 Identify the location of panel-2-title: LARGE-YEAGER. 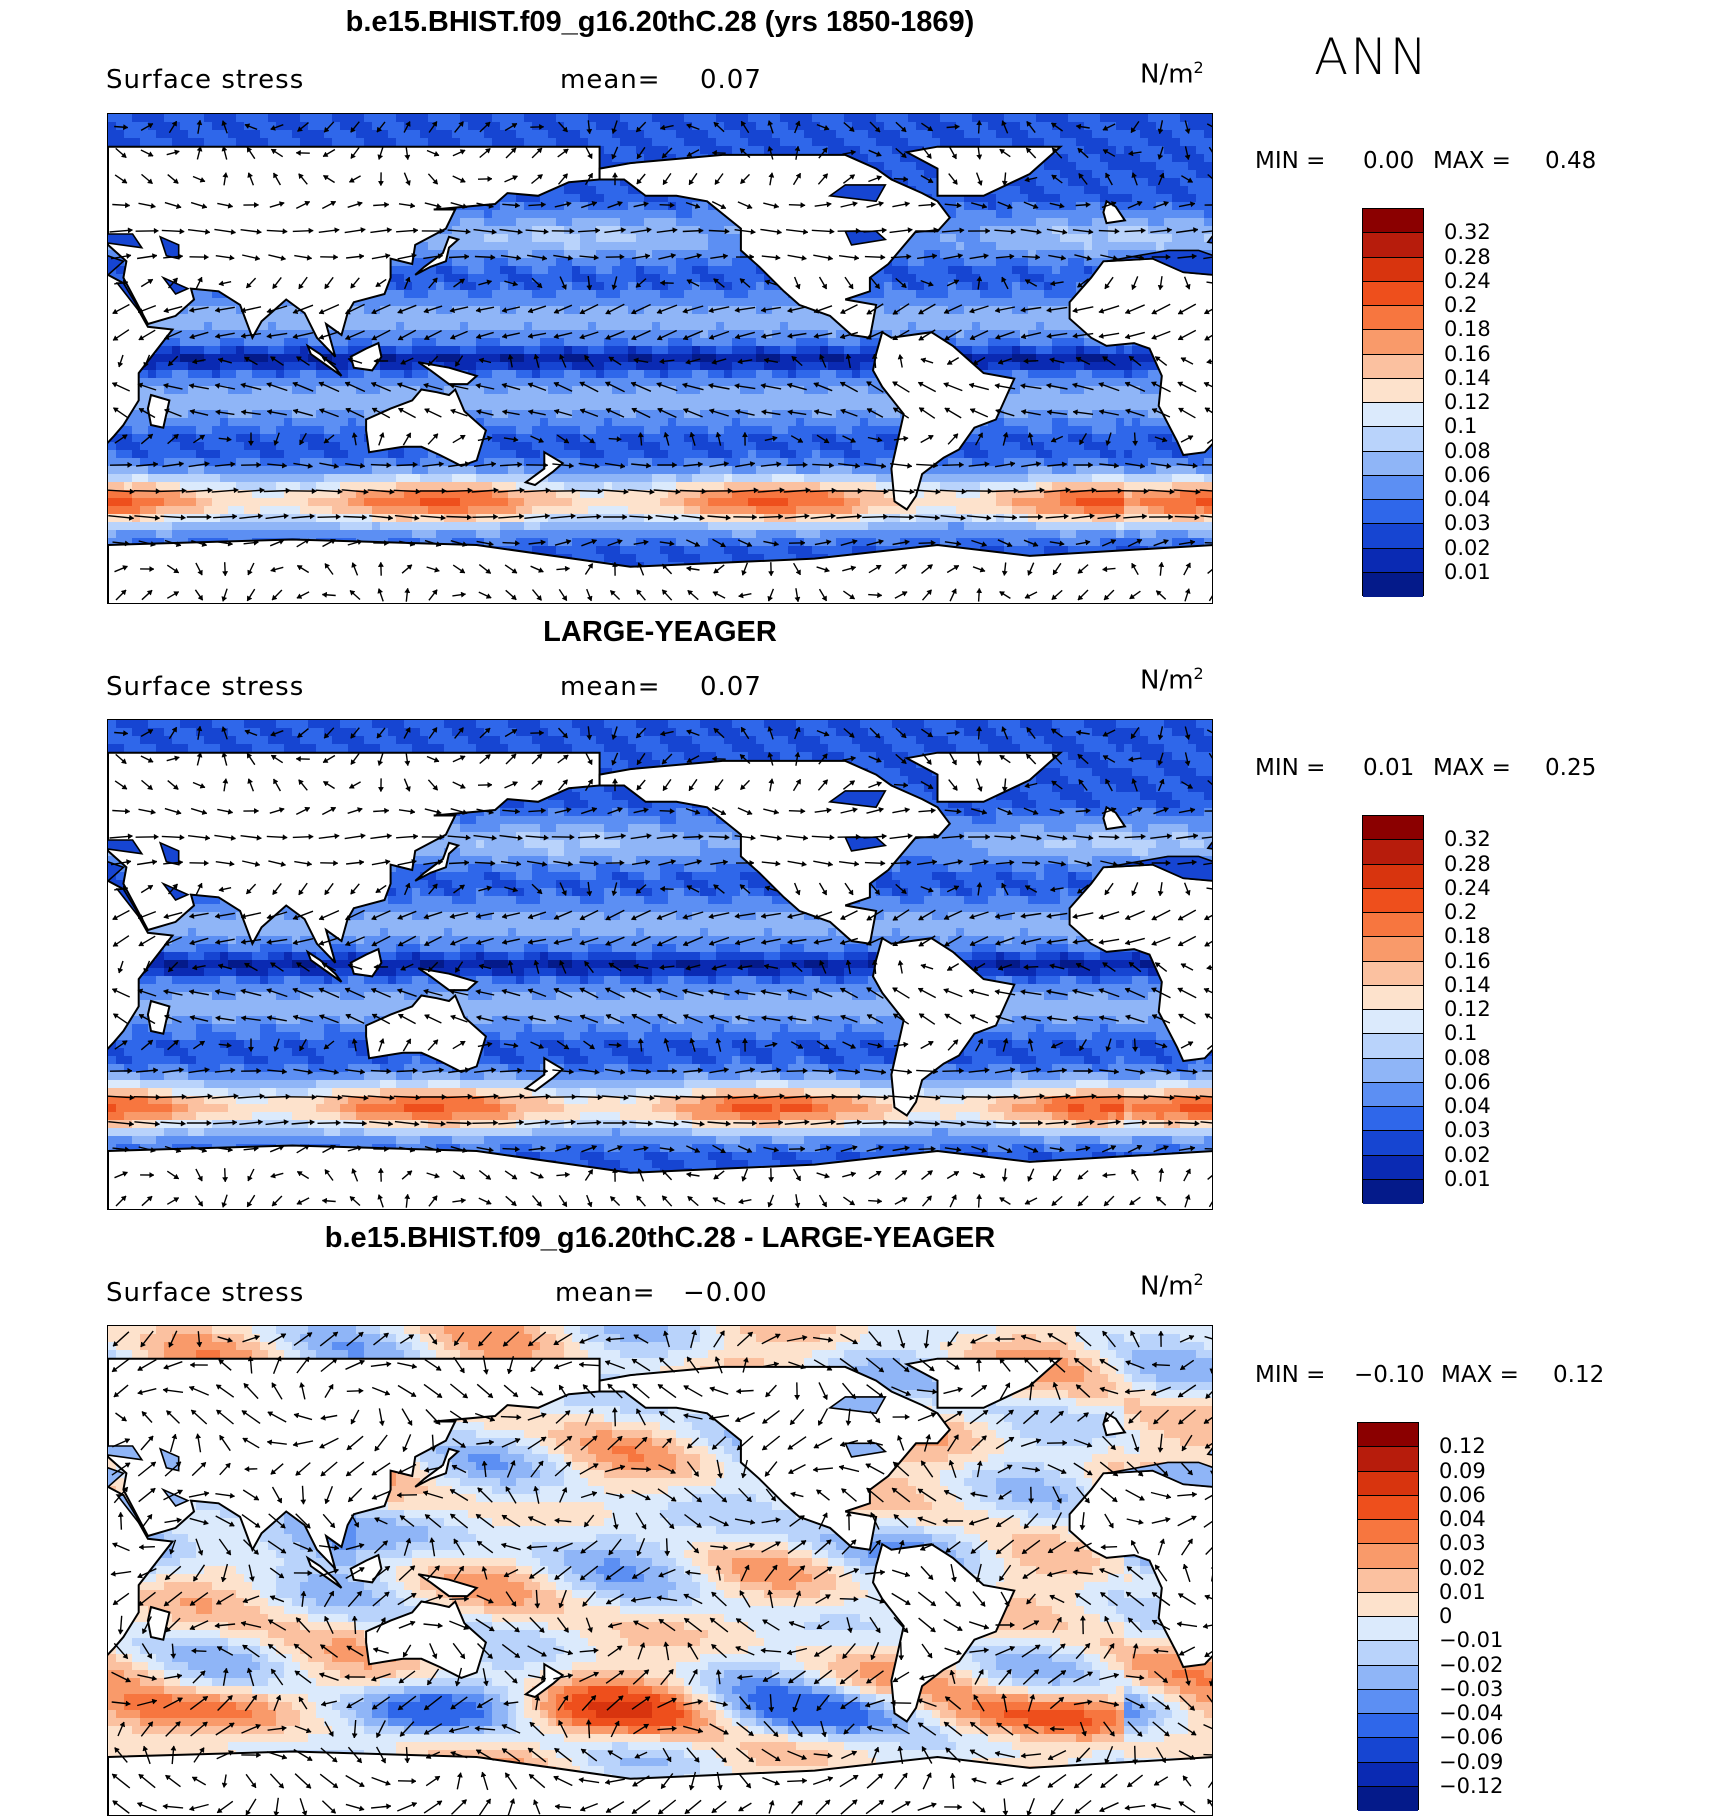
(660, 632).